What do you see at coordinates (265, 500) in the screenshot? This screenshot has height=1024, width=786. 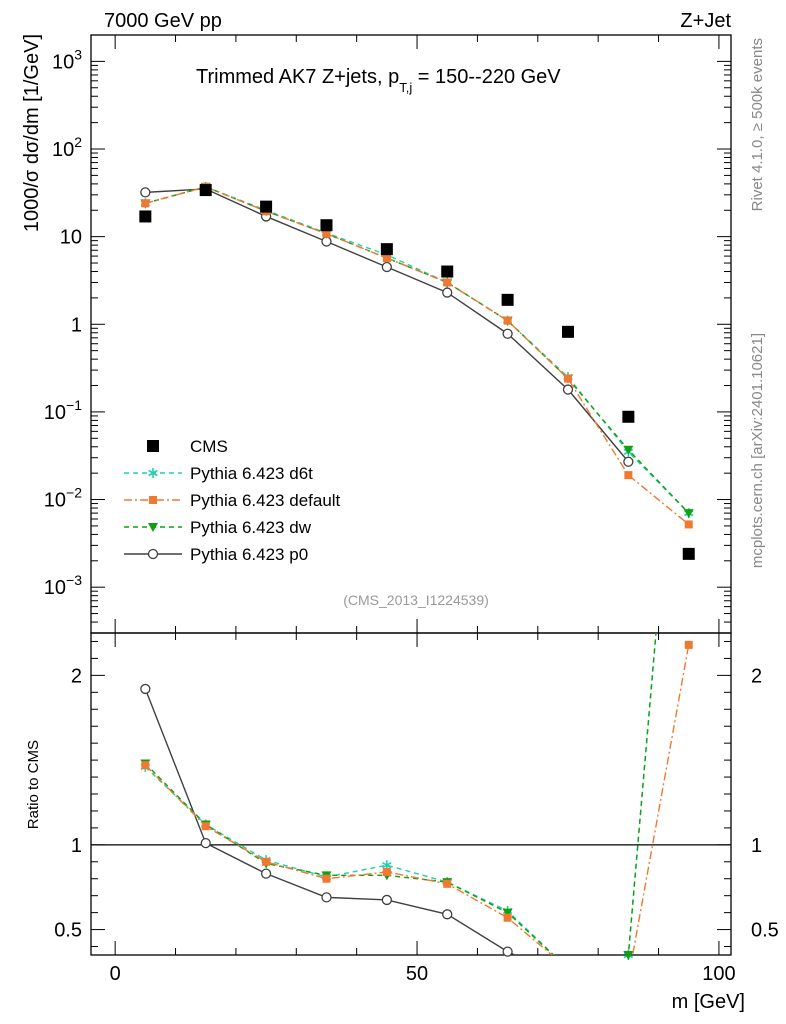 I see `legend-label: Pythia 6.423 default` at bounding box center [265, 500].